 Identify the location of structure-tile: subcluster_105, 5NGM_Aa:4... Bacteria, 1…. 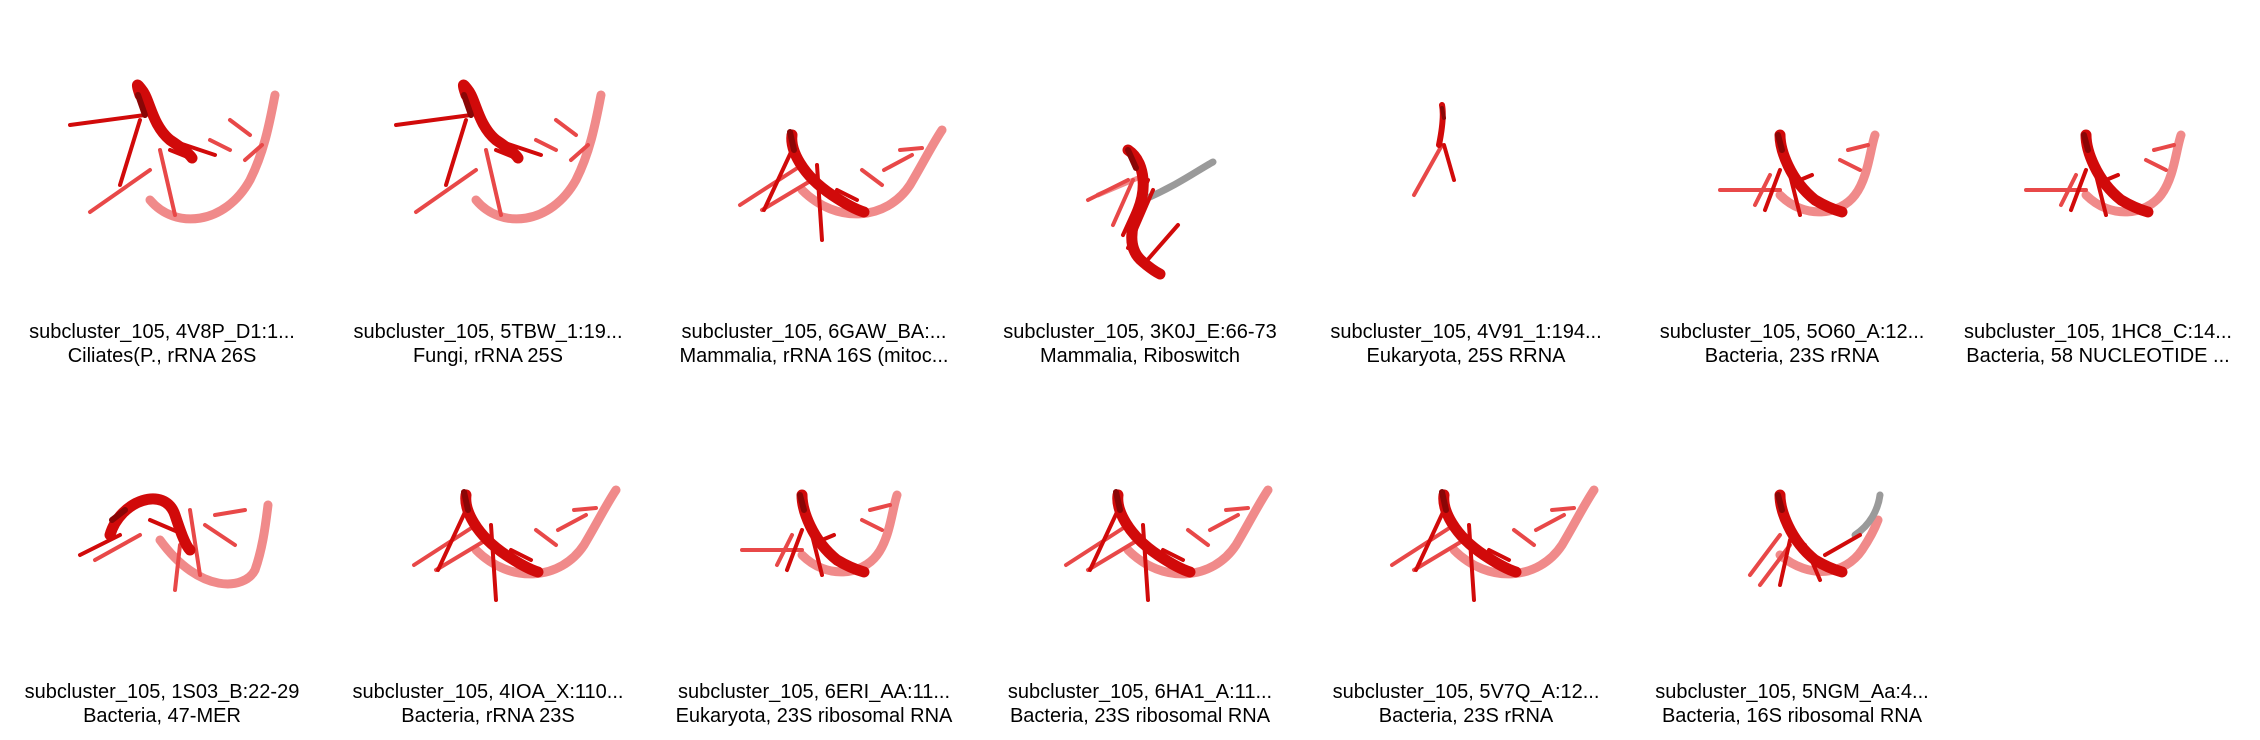
(1792, 543).